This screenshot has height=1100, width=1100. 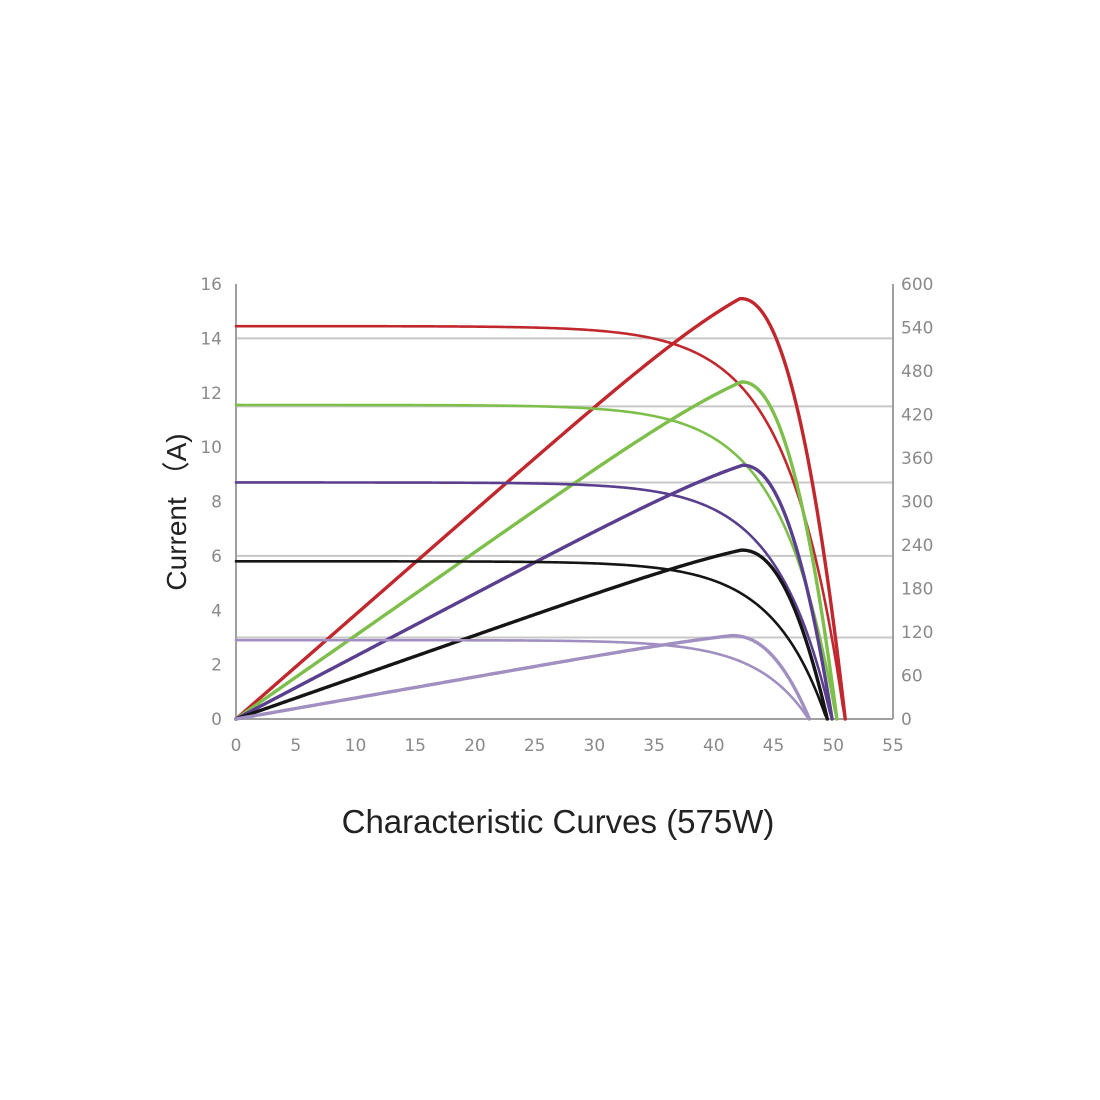 I want to click on chart-caption: Characteristic Curves (575W), so click(x=558, y=821).